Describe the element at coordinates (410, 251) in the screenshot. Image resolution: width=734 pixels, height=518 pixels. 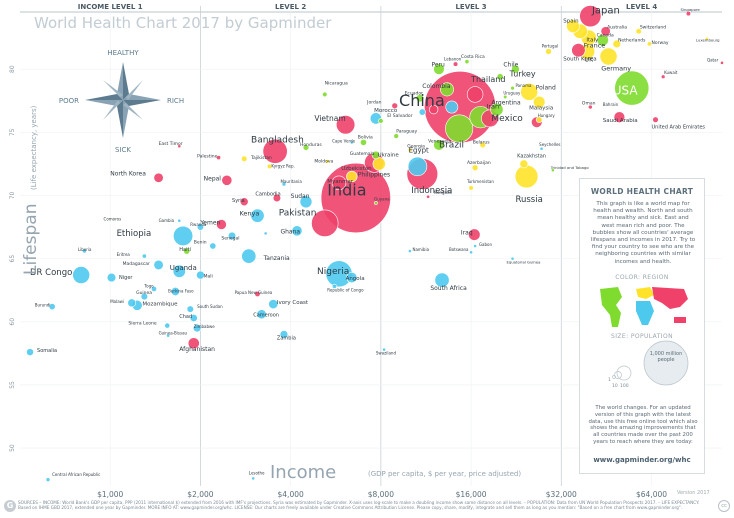
I see `bubble-namibia` at that location.